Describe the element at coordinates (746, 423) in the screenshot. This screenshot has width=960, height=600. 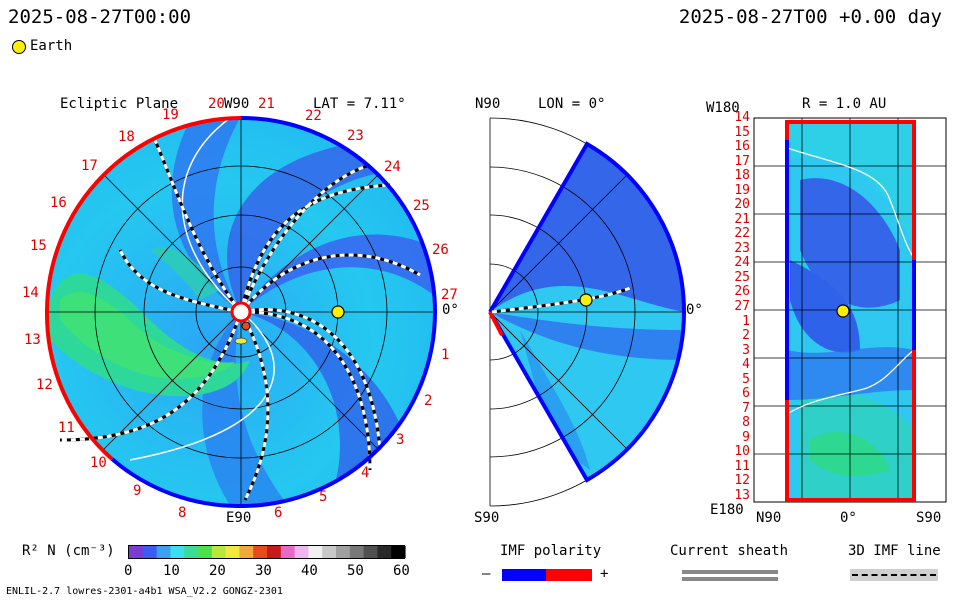
I see `map-day-tick: 8` at that location.